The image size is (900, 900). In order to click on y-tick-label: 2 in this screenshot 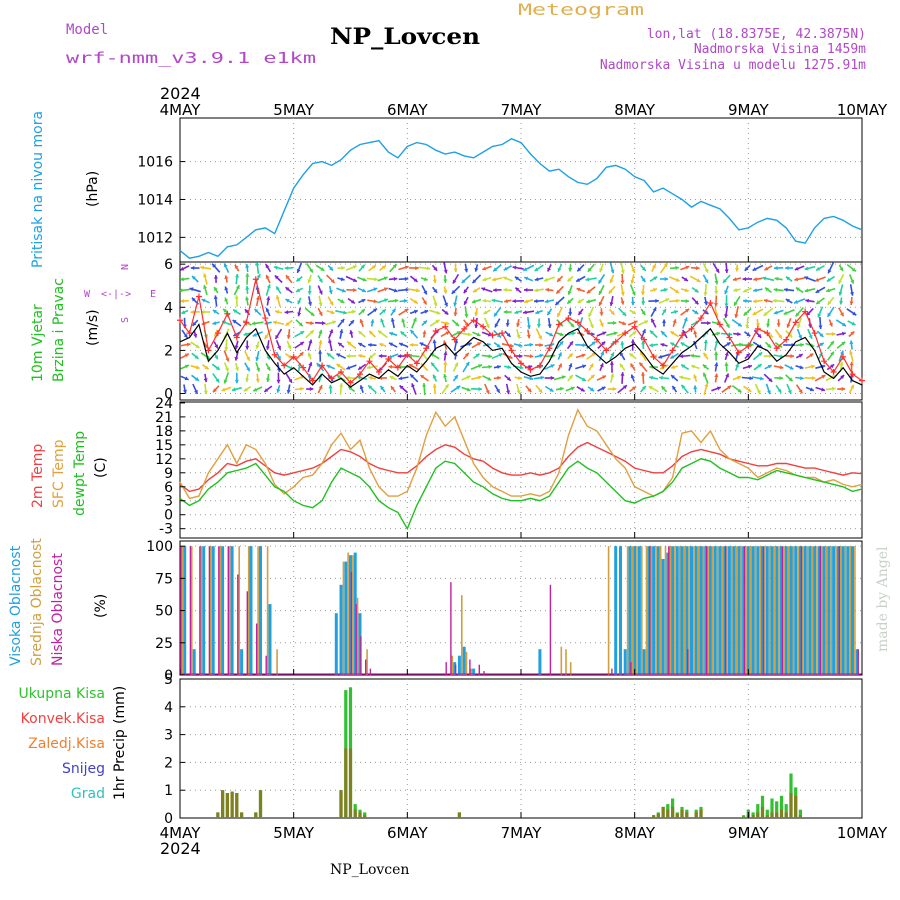, I will do `click(168, 763)`.